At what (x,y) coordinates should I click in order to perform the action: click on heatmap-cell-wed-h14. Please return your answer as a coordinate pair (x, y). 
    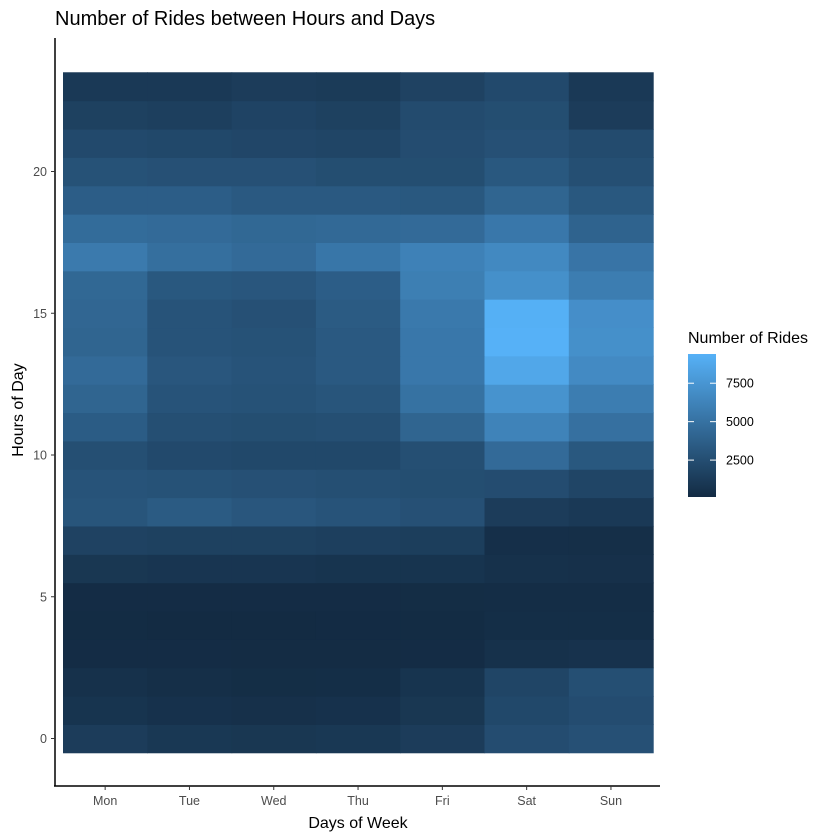
    Looking at the image, I should click on (274, 342).